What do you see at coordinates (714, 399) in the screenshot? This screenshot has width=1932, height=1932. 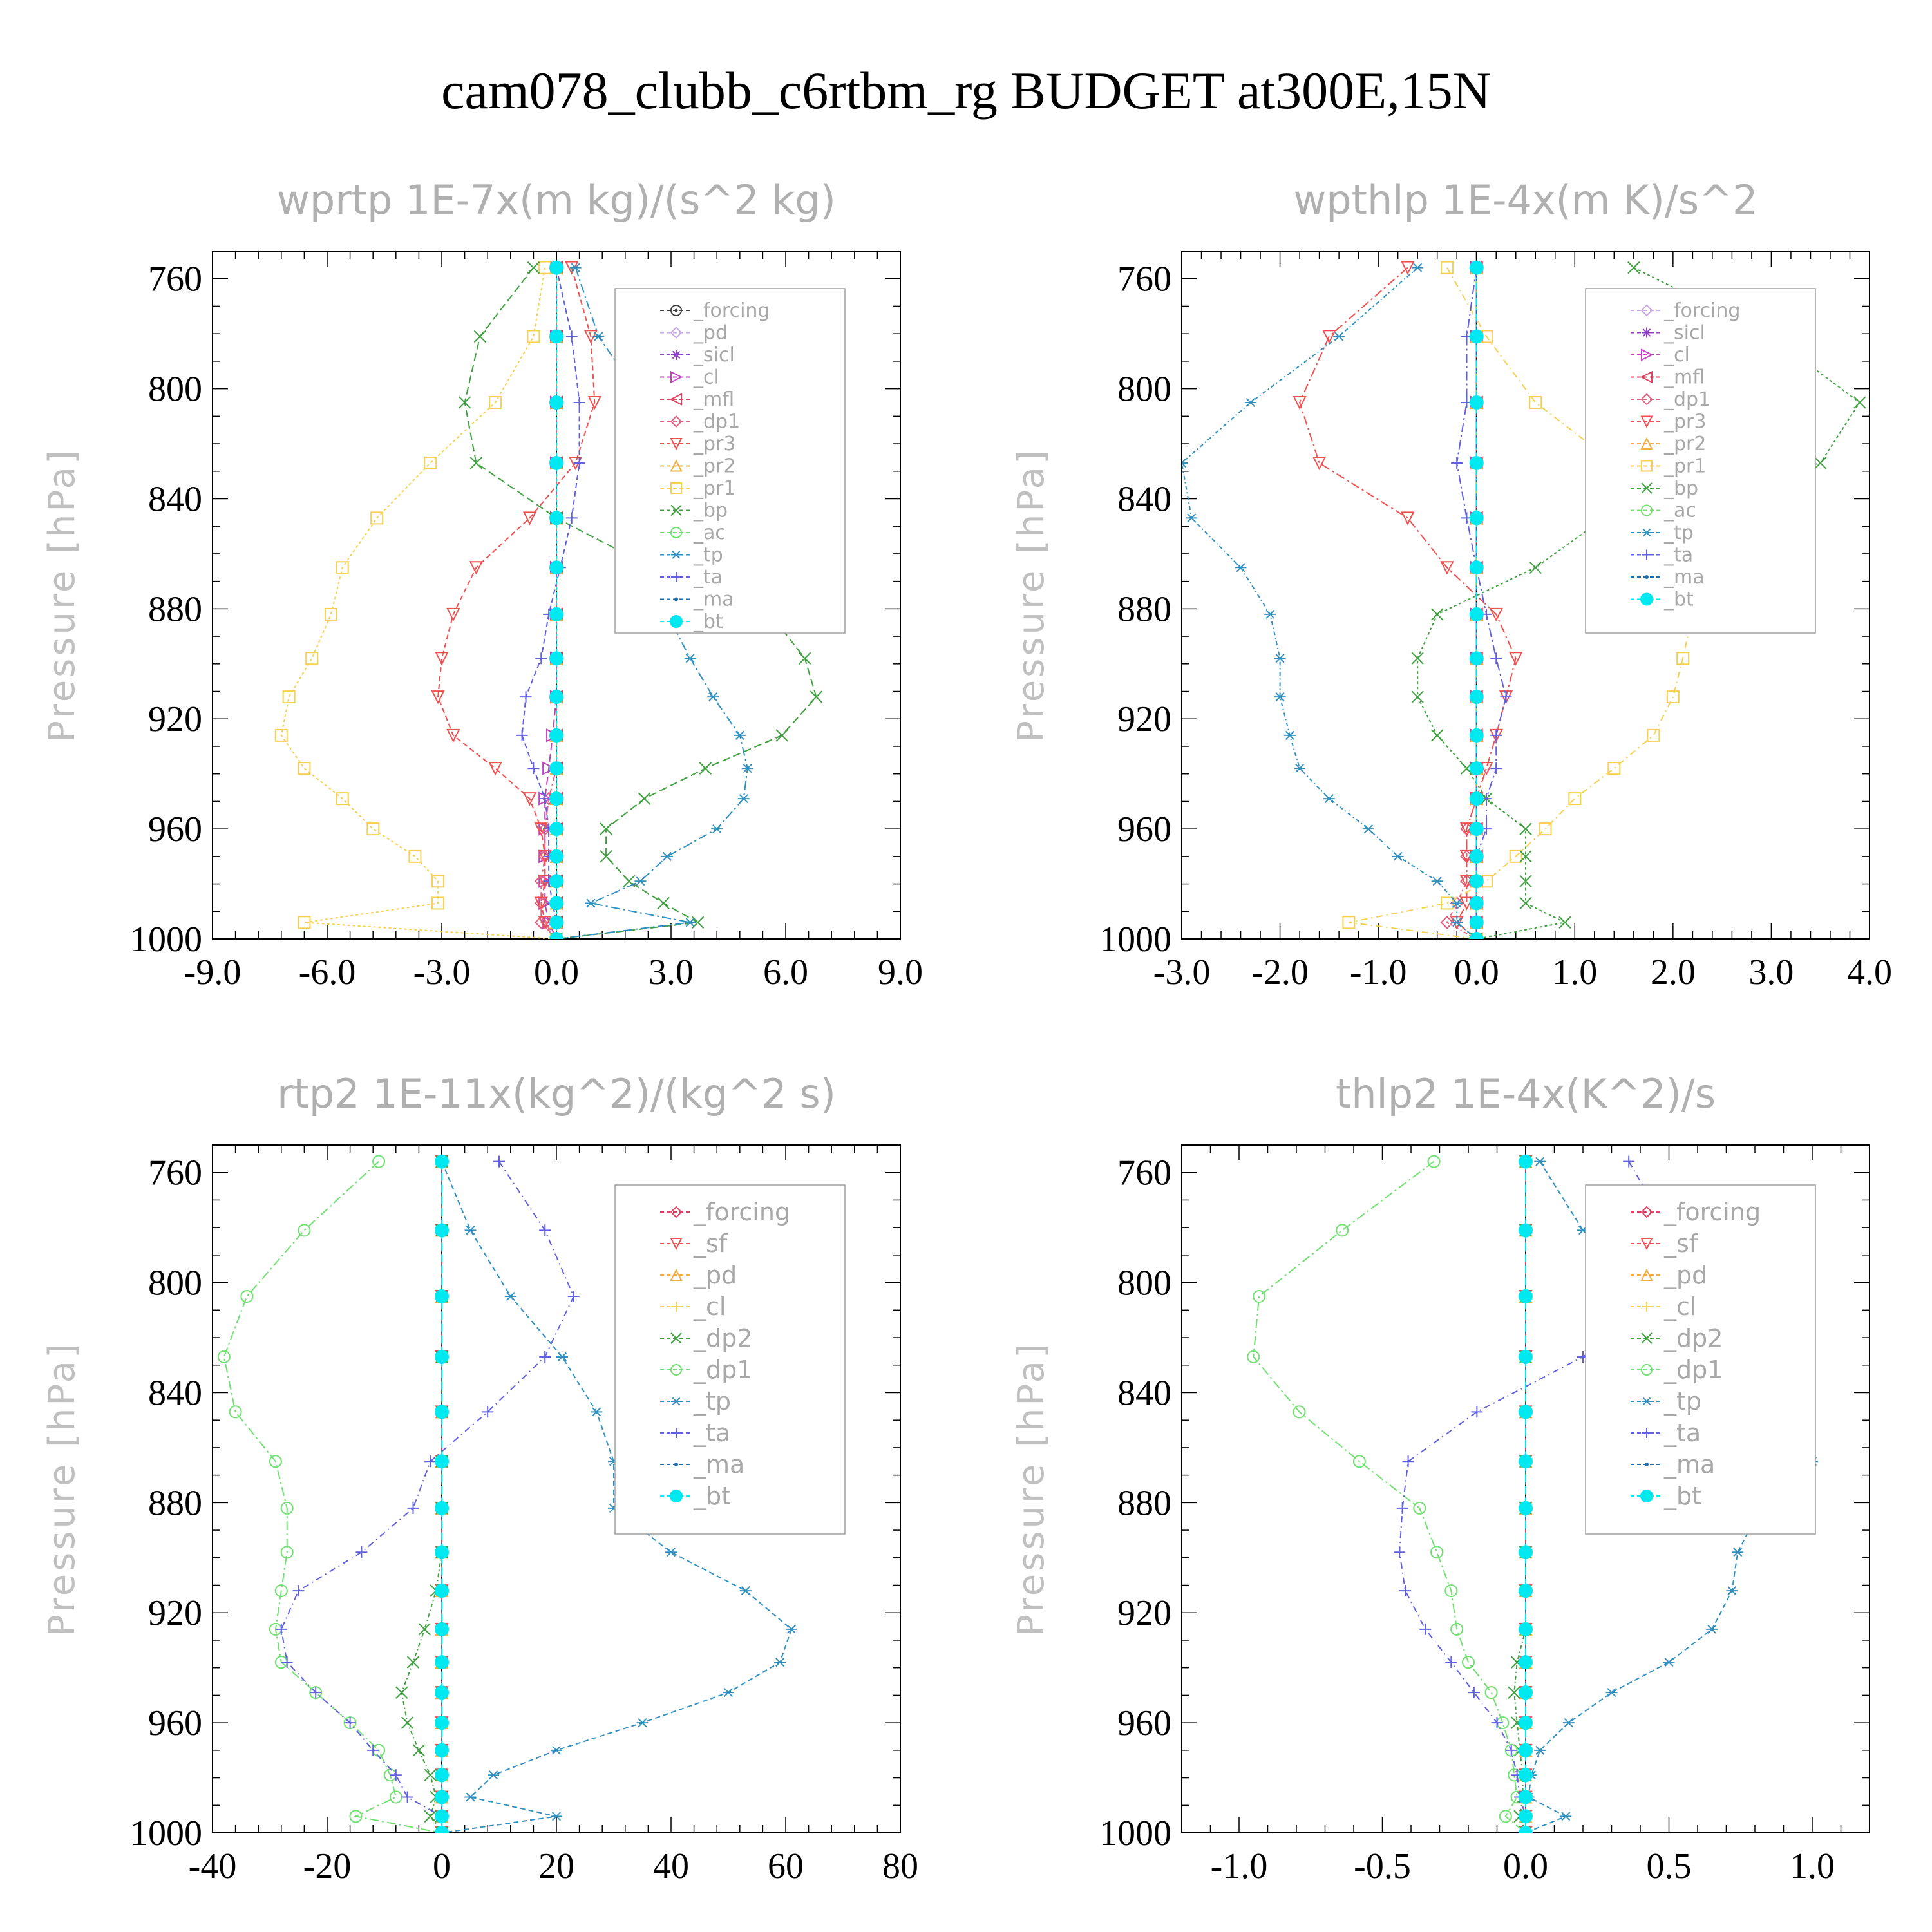 I see `legend-label: _mfl` at bounding box center [714, 399].